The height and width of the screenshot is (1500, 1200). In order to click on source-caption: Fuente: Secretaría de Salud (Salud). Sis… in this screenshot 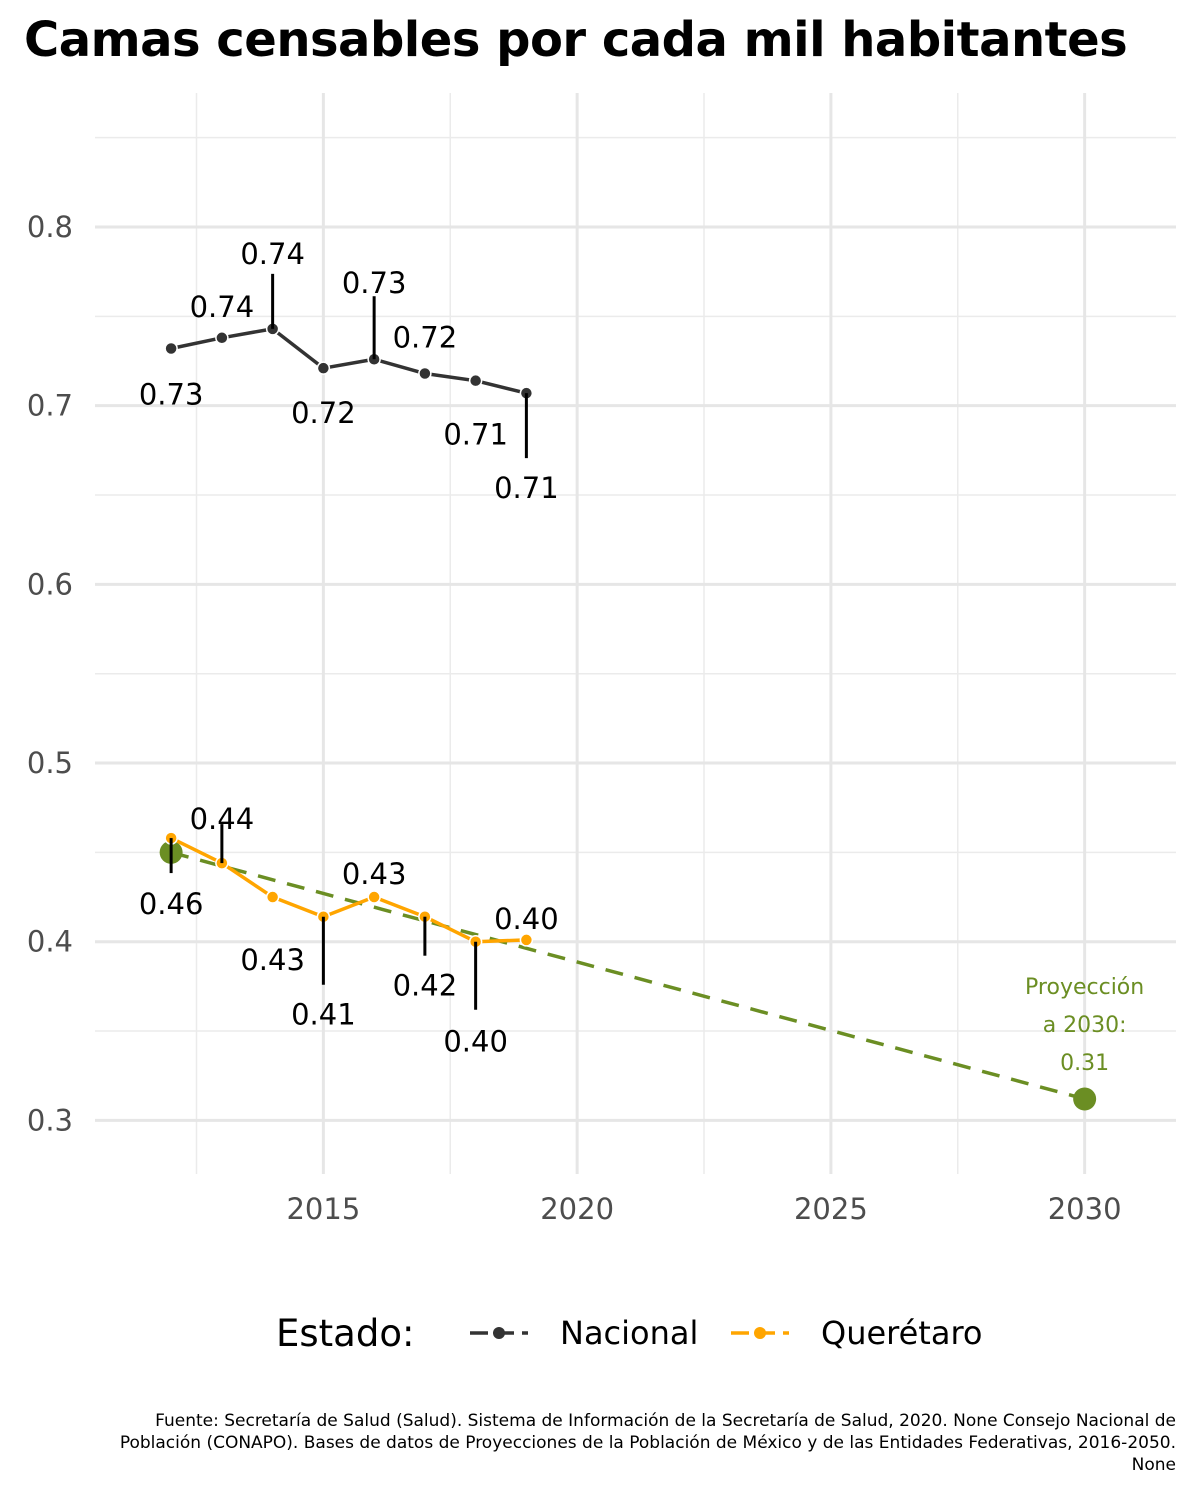, I will do `click(596, 1443)`.